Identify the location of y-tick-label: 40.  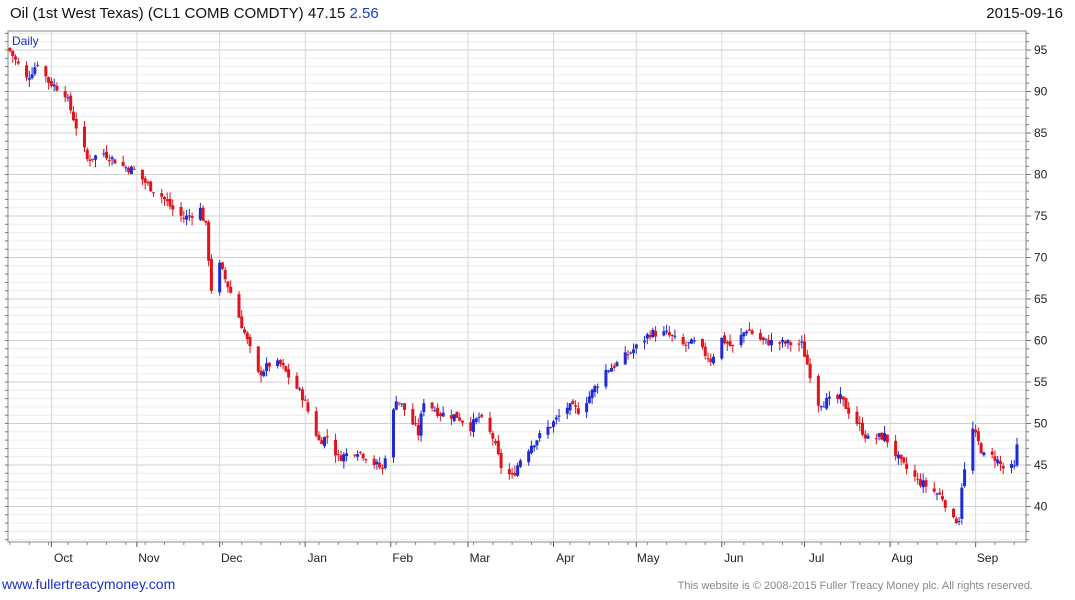
(1041, 507).